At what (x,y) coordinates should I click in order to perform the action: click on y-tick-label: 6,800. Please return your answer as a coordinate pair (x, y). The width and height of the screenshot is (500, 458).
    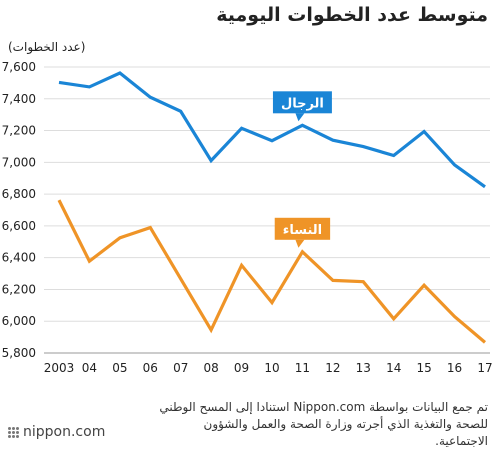
    Looking at the image, I should click on (19, 194).